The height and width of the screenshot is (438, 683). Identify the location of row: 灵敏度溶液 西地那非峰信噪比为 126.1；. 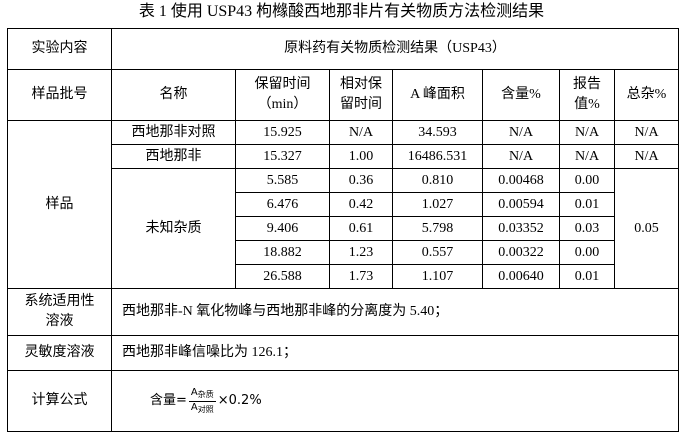
(343, 353).